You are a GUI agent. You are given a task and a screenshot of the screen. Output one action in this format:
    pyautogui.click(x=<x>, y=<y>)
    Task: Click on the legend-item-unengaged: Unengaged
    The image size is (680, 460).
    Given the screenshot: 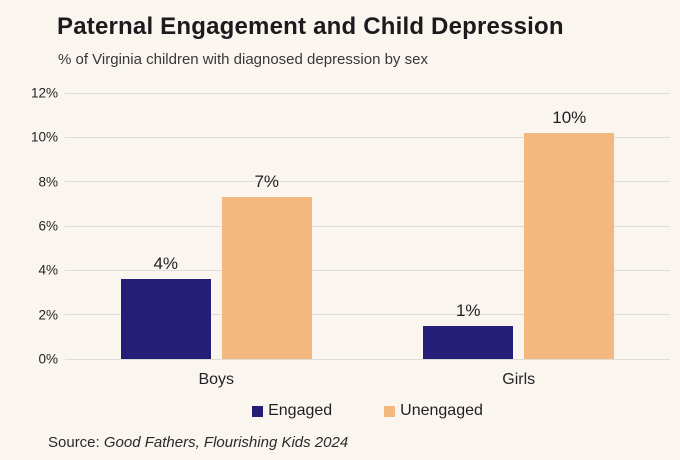 What is the action you would take?
    pyautogui.click(x=433, y=411)
    